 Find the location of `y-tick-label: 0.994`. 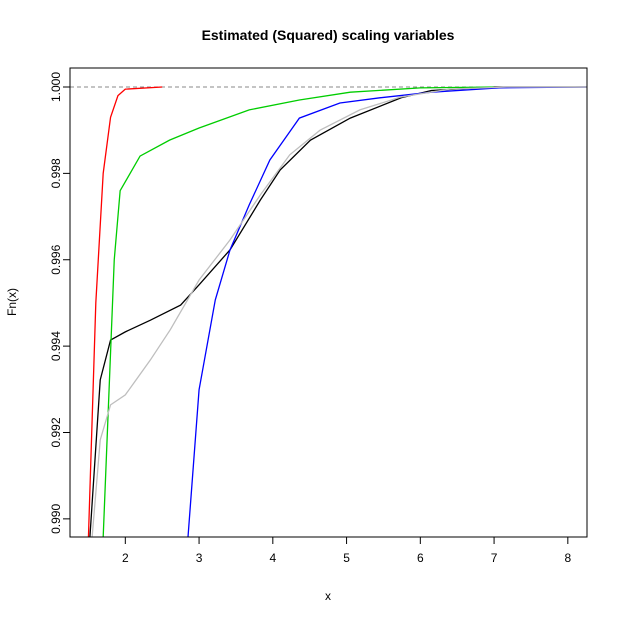

y-tick-label: 0.994 is located at coordinates (56, 346).